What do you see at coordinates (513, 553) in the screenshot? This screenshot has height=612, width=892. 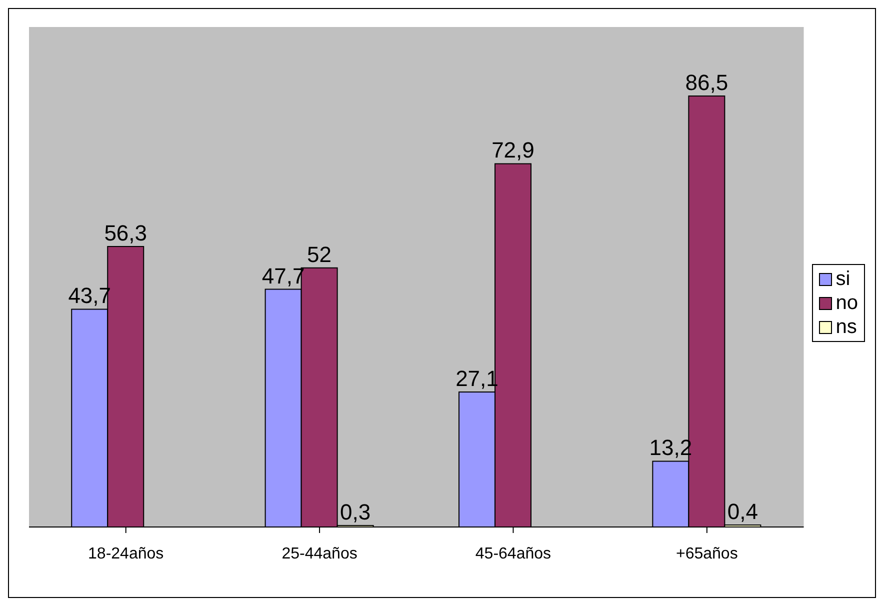 I see `x-tick-label: 45-64años` at bounding box center [513, 553].